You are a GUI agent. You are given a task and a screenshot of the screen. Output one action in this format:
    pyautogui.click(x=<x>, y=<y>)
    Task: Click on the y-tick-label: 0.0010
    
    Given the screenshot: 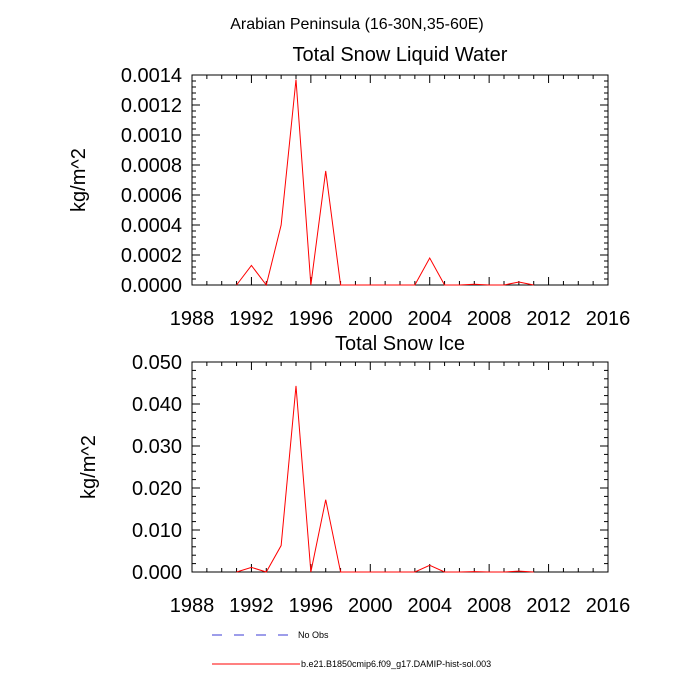 What is the action you would take?
    pyautogui.click(x=151, y=136)
    